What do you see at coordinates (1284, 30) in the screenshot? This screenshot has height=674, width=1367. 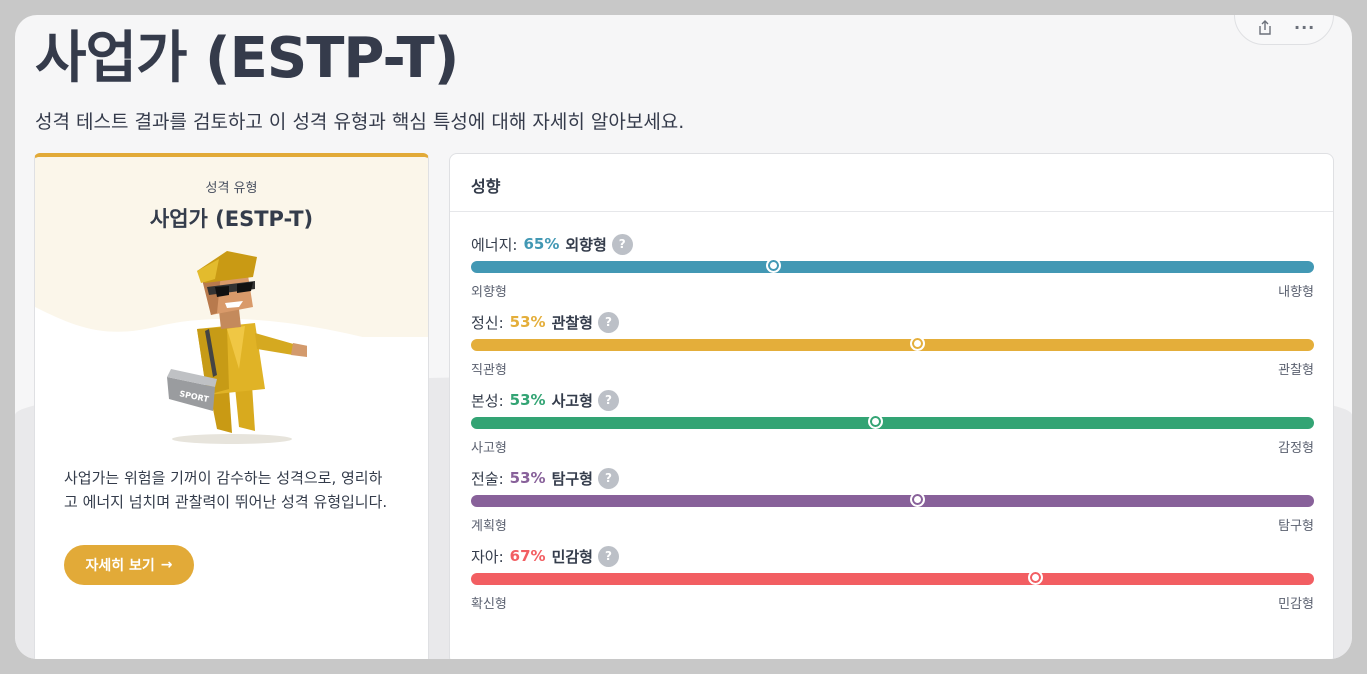 I see `action-pill: ···` at bounding box center [1284, 30].